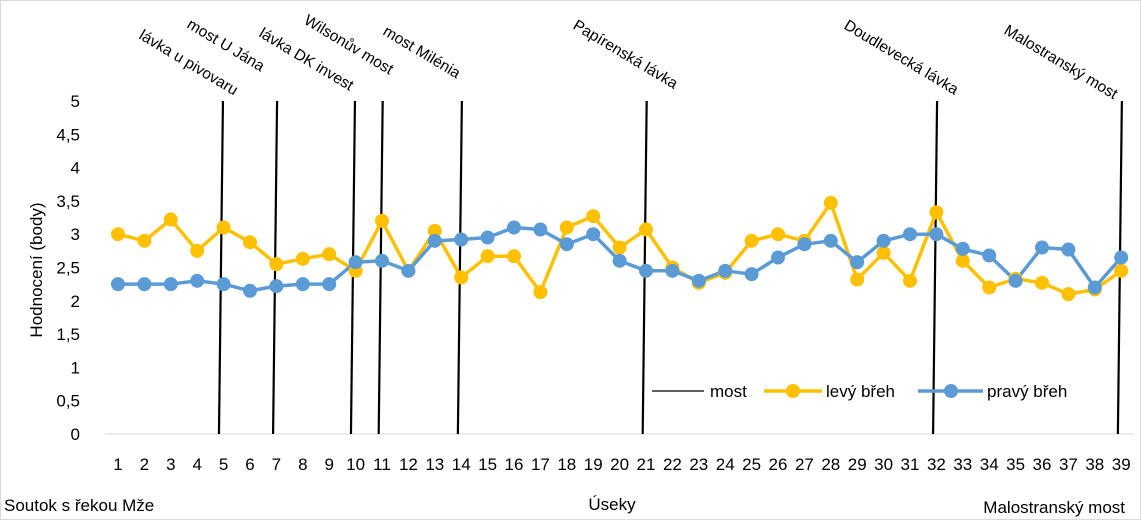 The width and height of the screenshot is (1141, 520). Describe the element at coordinates (408, 464) in the screenshot. I see `x-tick-label: 12` at that location.